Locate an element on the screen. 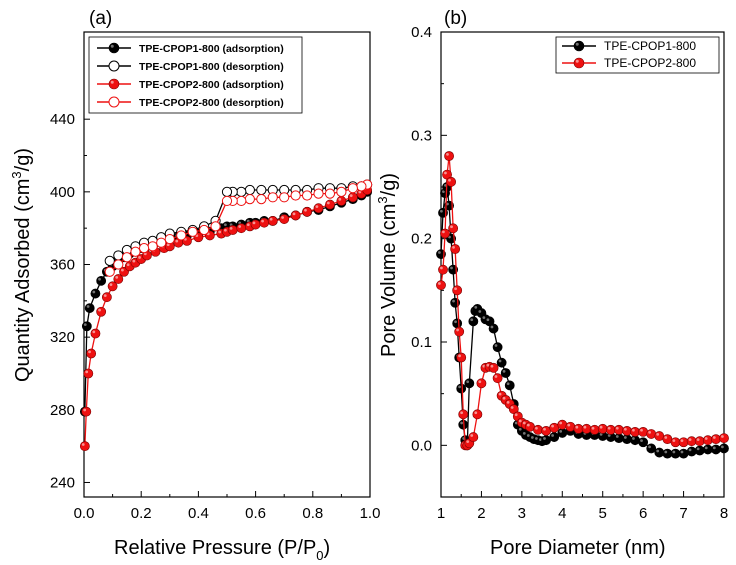 Image resolution: width=736 pixels, height=565 pixels. panel-a-y-tick-label: 400 is located at coordinates (62, 192).